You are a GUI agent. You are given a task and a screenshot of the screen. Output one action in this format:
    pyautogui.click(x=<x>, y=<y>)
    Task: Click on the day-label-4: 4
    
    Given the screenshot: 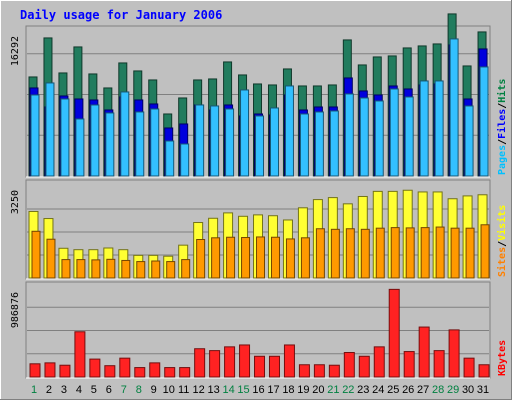 What is the action you would take?
    pyautogui.click(x=79, y=390)
    